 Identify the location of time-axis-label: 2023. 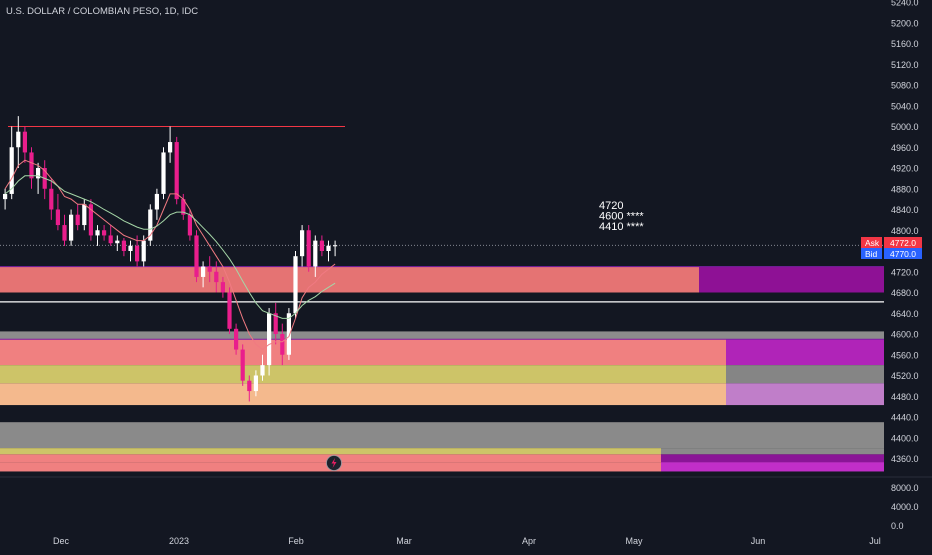
(179, 541).